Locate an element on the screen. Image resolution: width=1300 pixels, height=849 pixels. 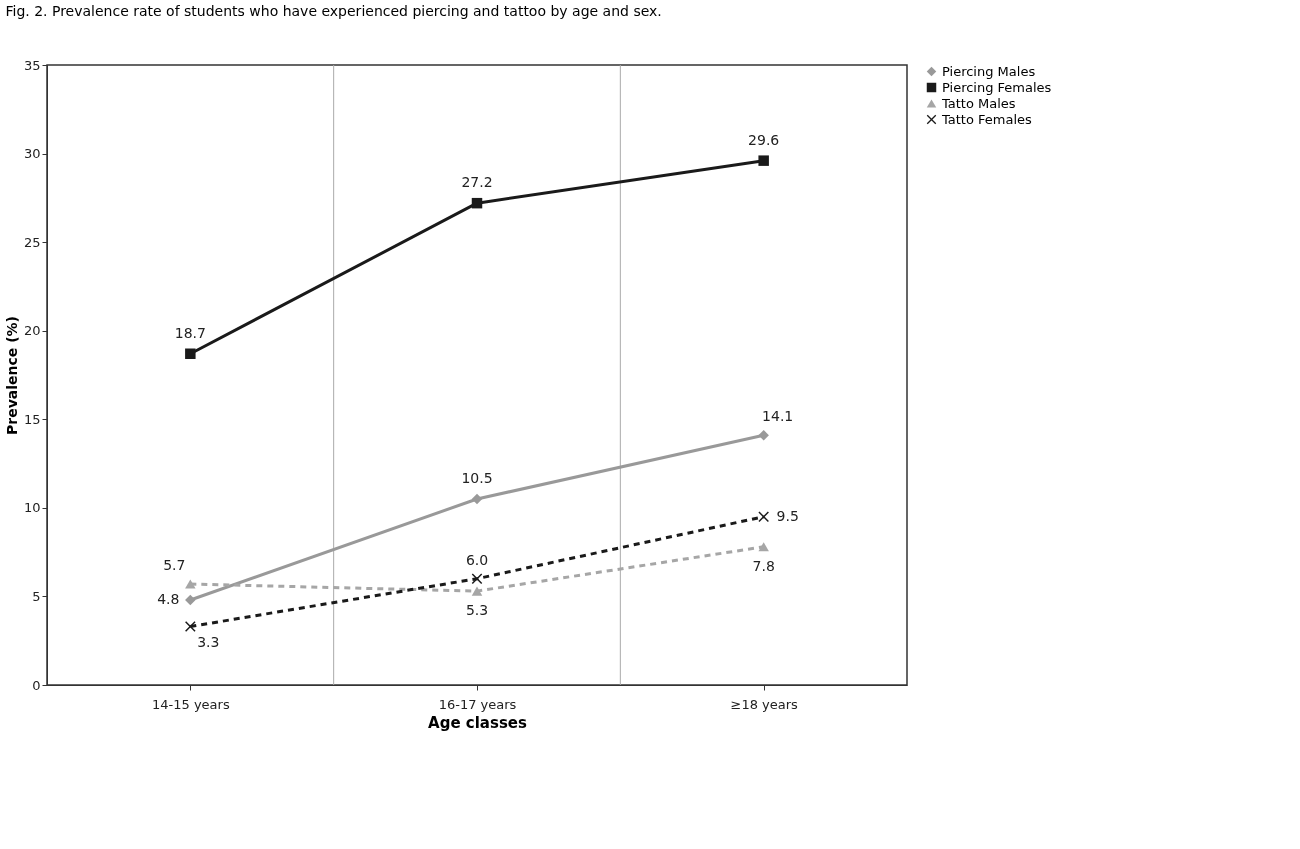
legend-label: Tatto Females is located at coordinates (987, 119).